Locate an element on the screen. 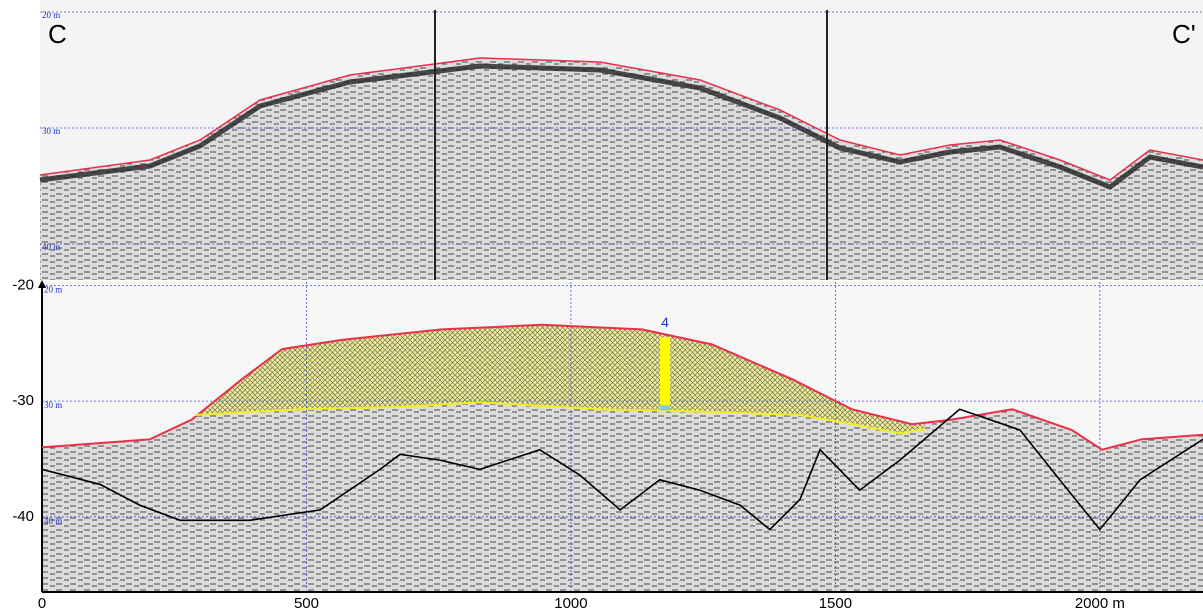 The image size is (1203, 613). thickness-label: 4 is located at coordinates (665, 322).